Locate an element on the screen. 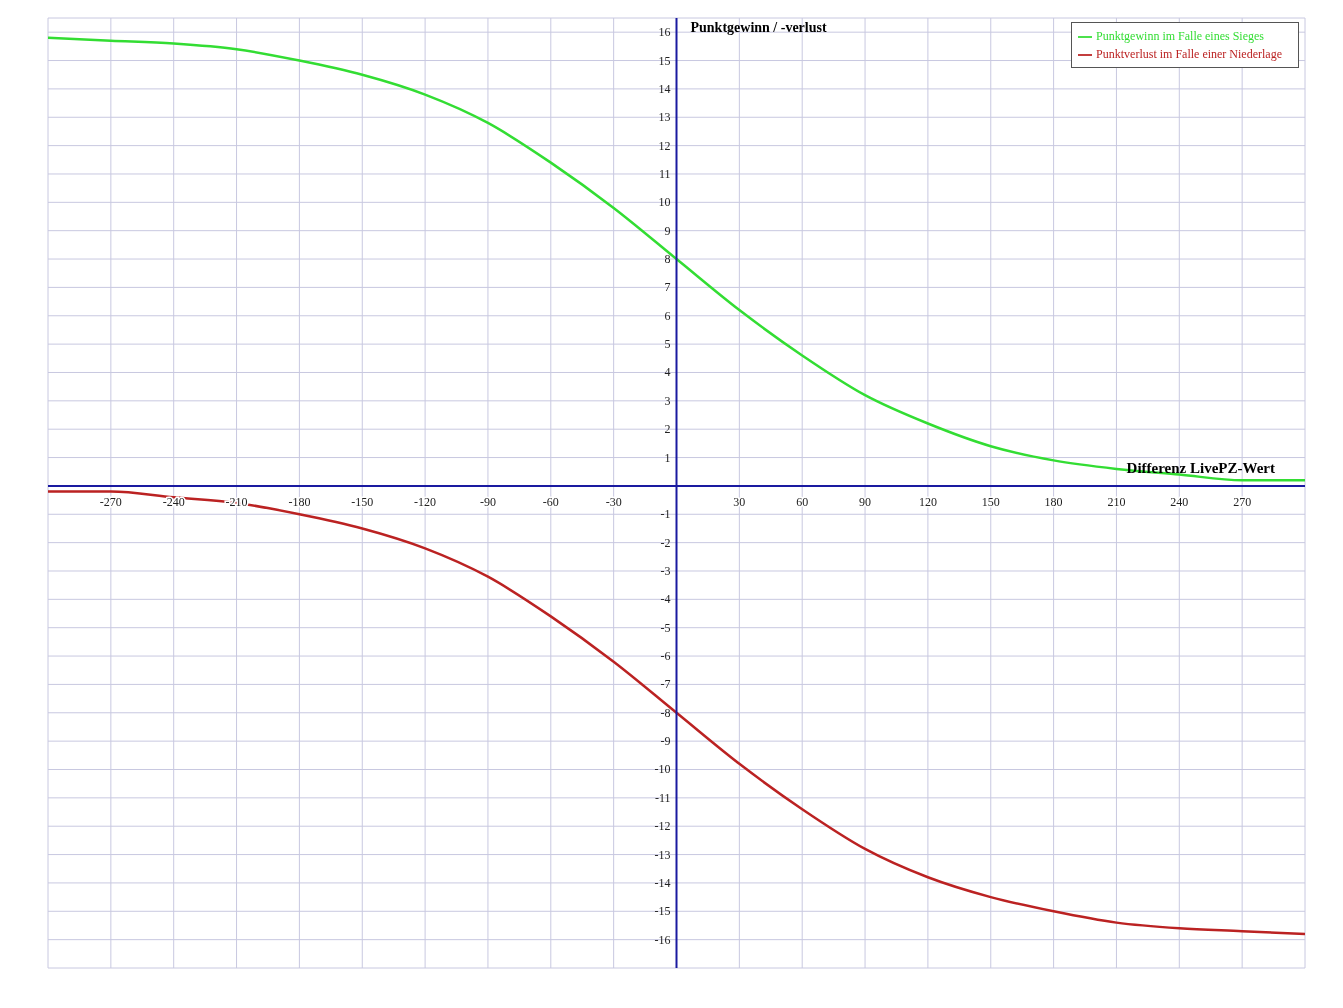  x-tick-label: 240 is located at coordinates (1179, 501).